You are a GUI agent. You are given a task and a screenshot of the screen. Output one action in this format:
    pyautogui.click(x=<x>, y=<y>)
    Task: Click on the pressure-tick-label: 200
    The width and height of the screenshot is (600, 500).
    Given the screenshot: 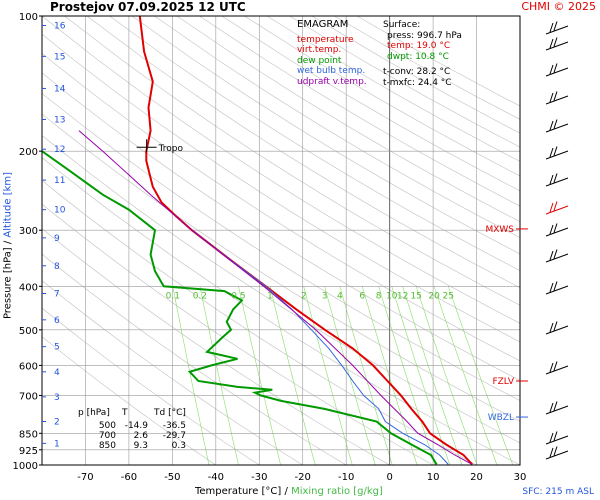 What is the action you would take?
    pyautogui.click(x=28, y=152)
    